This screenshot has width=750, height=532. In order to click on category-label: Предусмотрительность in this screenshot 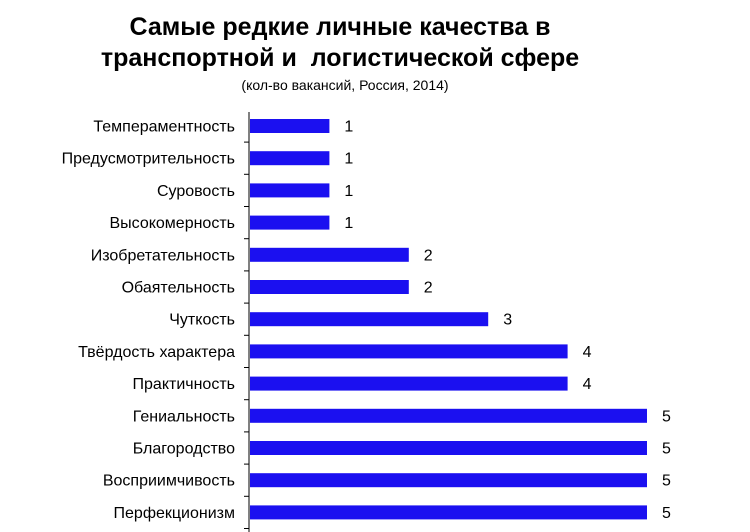, I will do `click(148, 159)`.